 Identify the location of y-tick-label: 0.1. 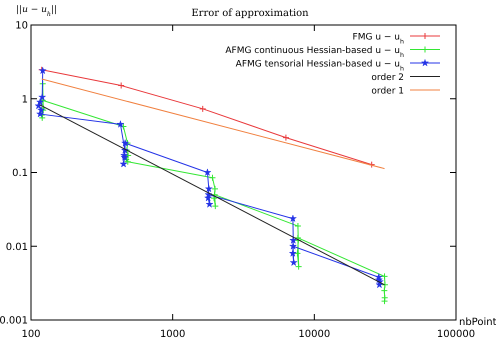
(20, 173).